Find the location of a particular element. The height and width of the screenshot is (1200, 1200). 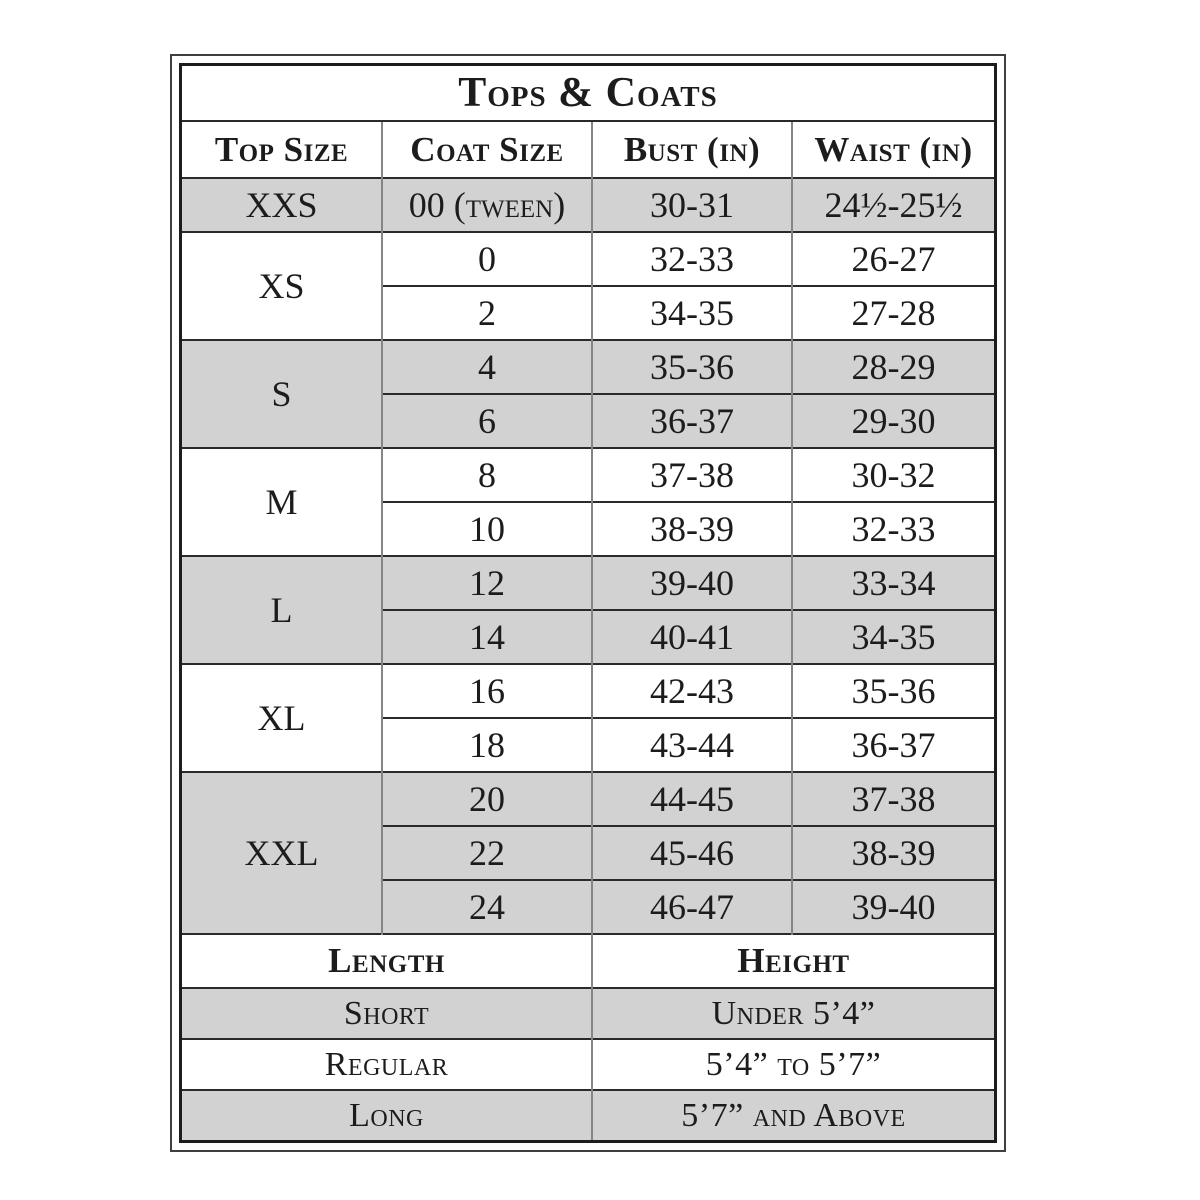

cell-coat-size: 12 is located at coordinates (486, 582).